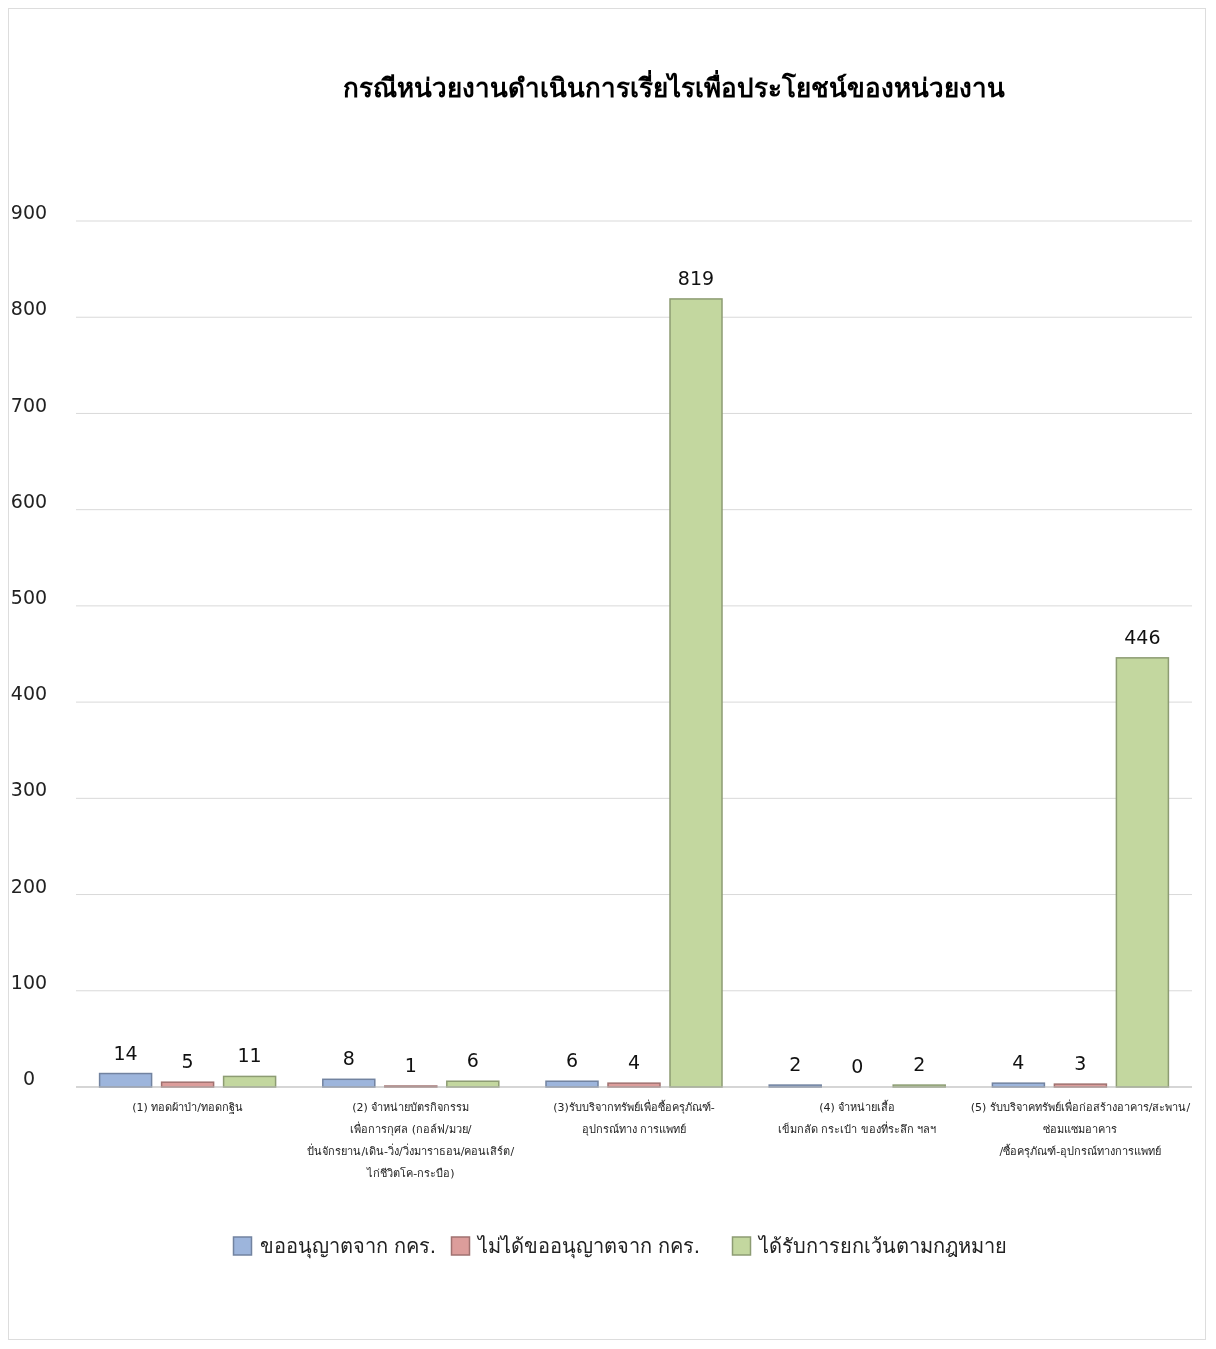  Describe the element at coordinates (29, 693) in the screenshot. I see `y-tick-label: 400` at that location.